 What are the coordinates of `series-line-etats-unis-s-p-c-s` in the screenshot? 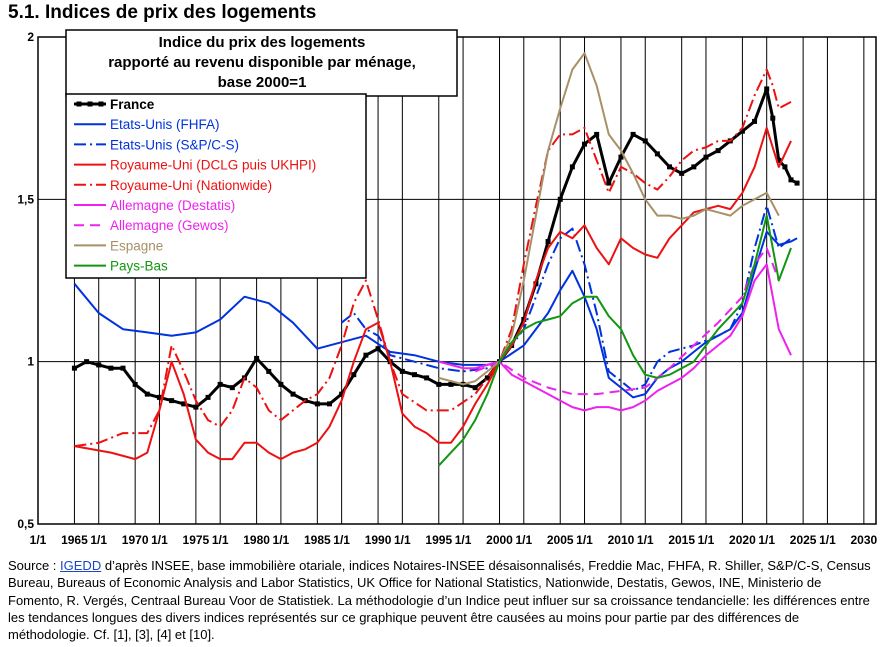 It's located at (566, 298).